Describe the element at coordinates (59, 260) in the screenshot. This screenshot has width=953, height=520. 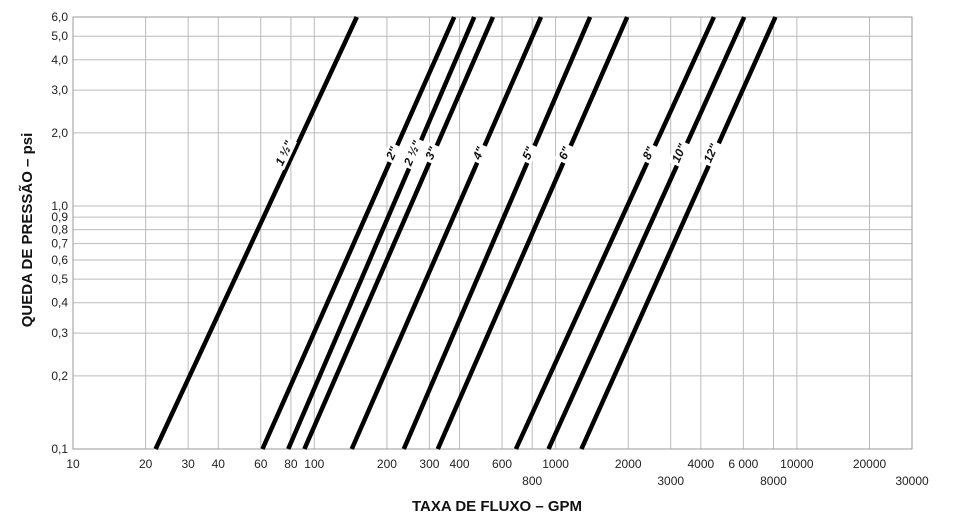
I see `y-tick-label: 0,6` at that location.